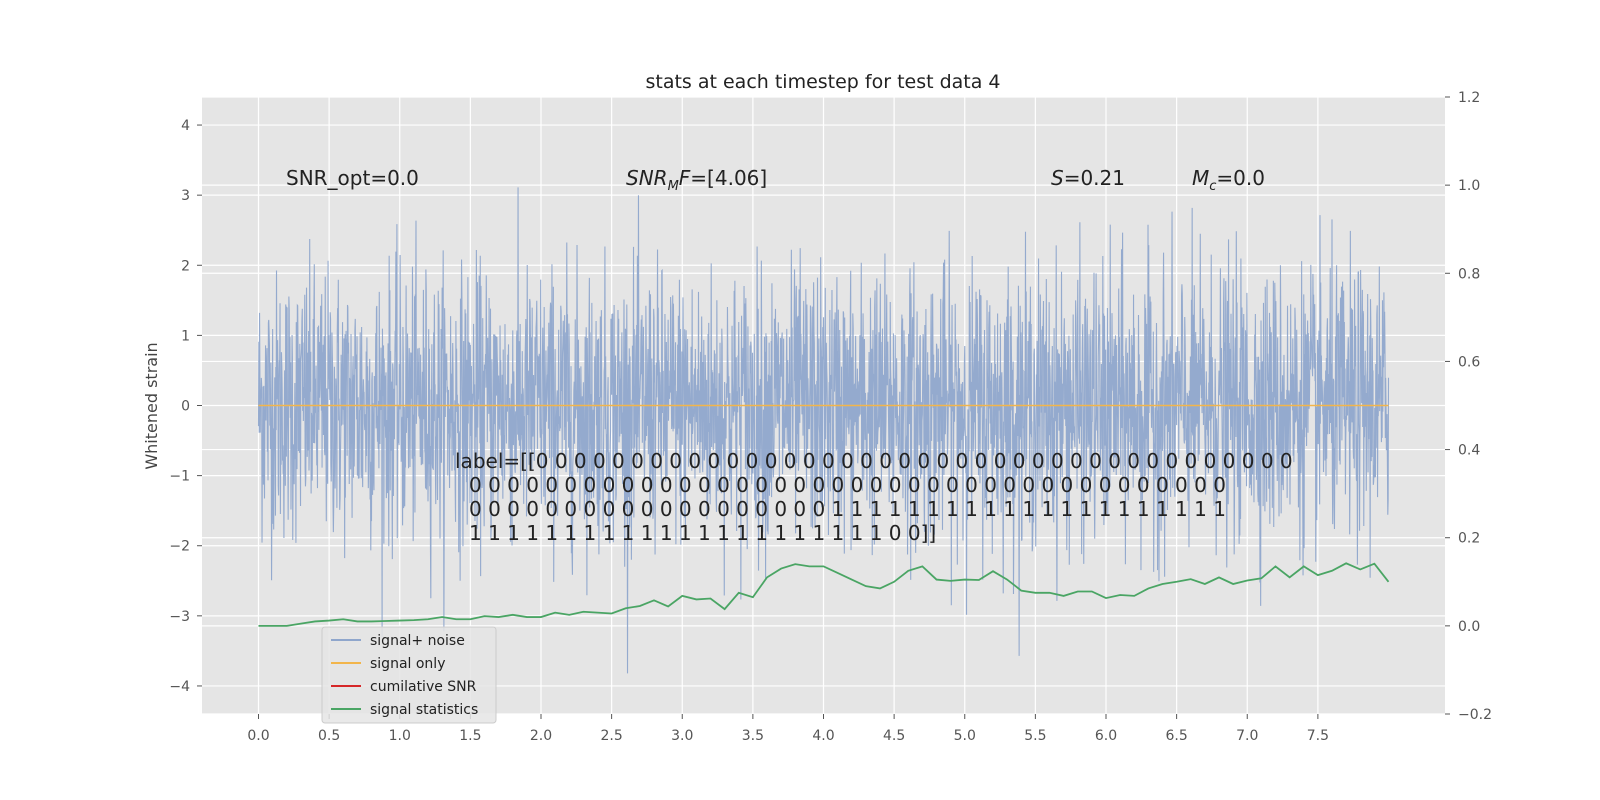 This screenshot has width=1600, height=800. What do you see at coordinates (179, 547) in the screenshot?
I see `y-tick-label: −2` at bounding box center [179, 547].